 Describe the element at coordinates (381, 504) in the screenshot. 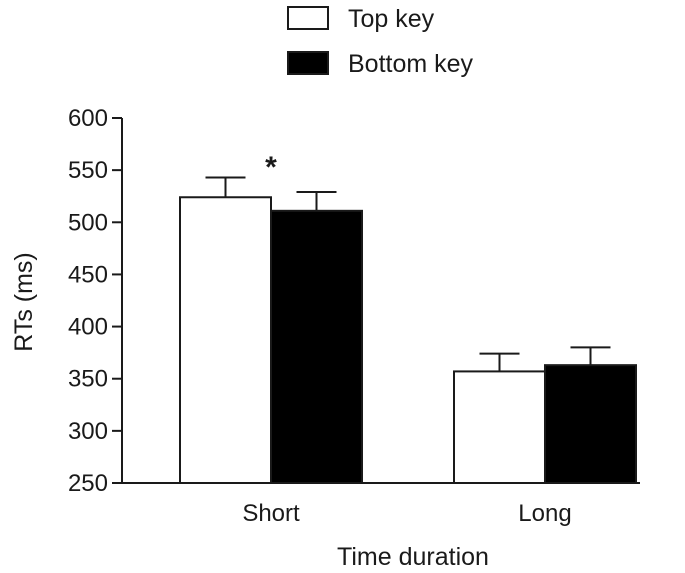

I see `x-axis: Short Long` at that location.